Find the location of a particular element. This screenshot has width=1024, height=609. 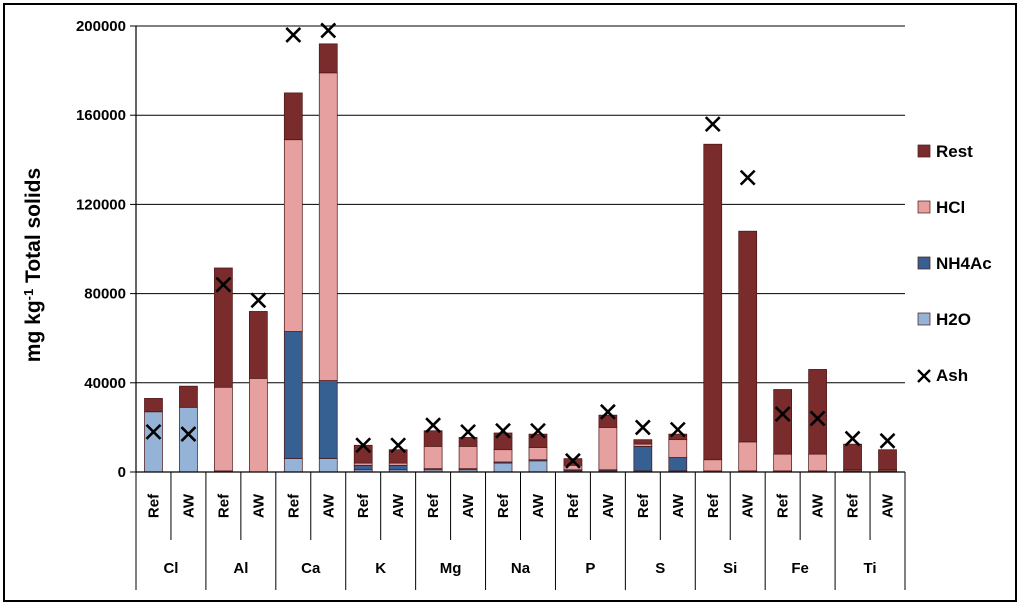

y-axis-label: mg kg-1 Total solids is located at coordinates (33, 265).